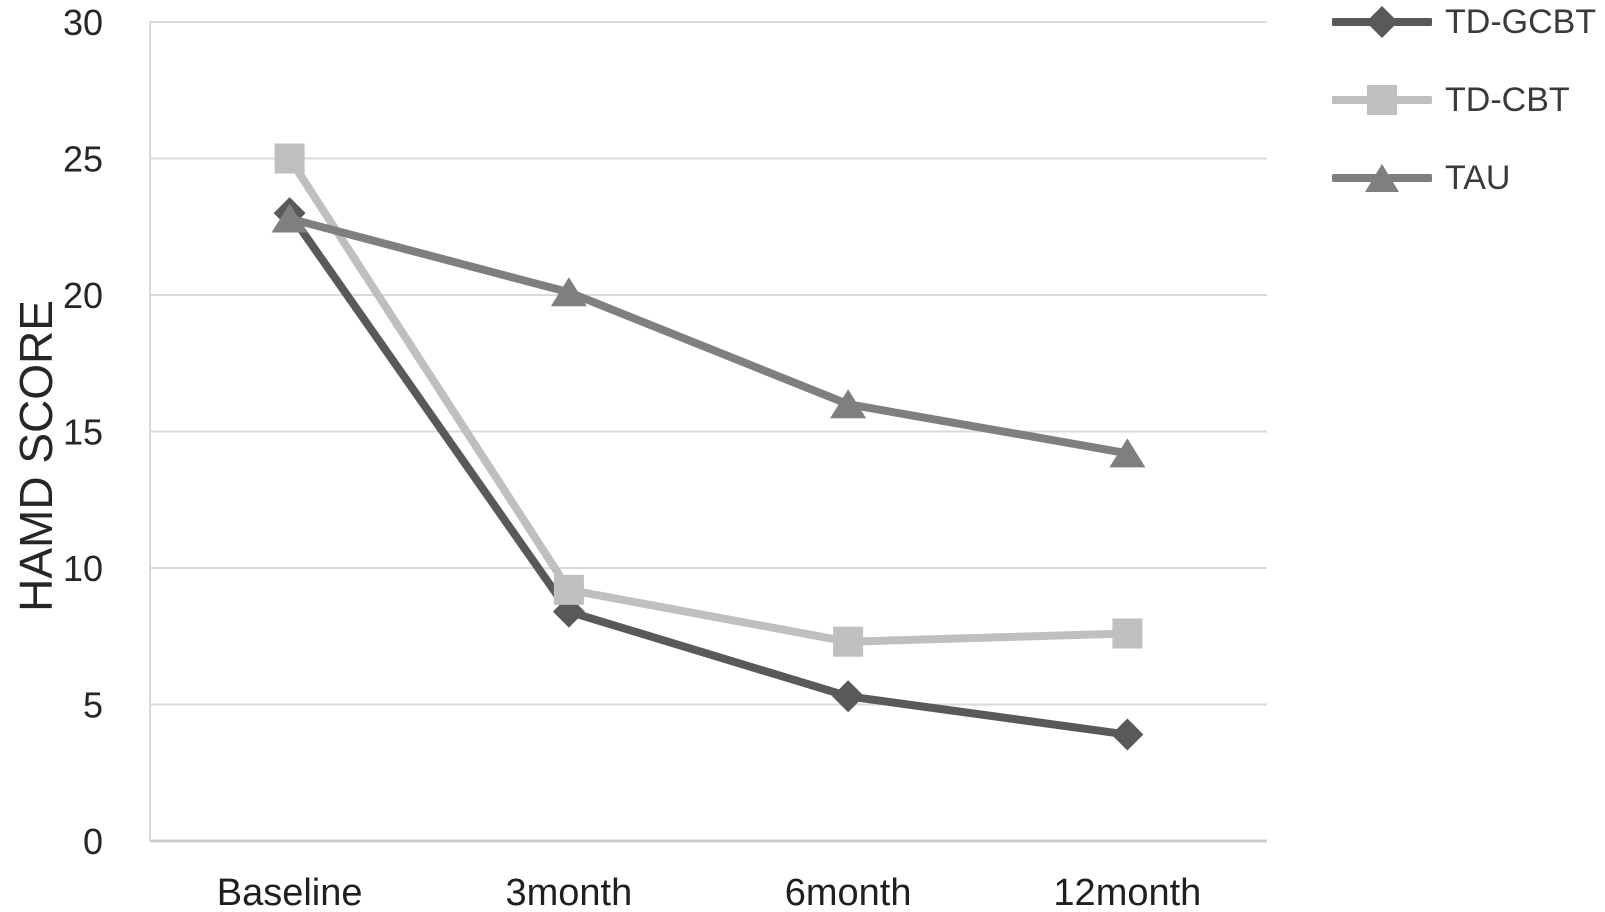 The height and width of the screenshot is (912, 1605). Describe the element at coordinates (1382, 22) in the screenshot. I see `td-gcbt-line-diamond-icon` at that location.